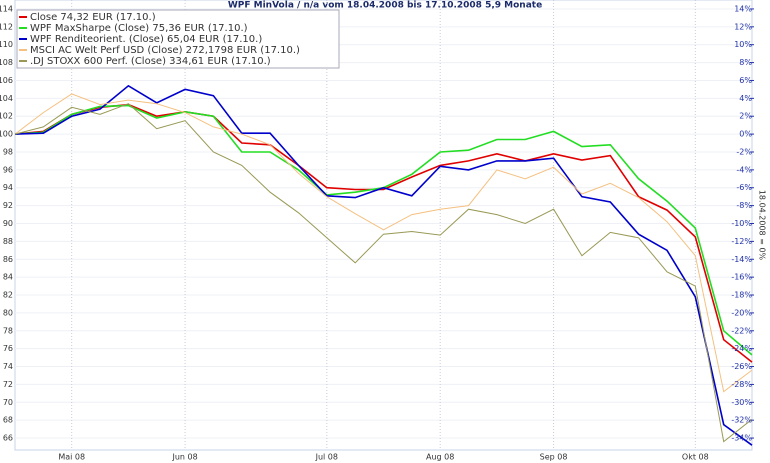  What do you see at coordinates (8, 277) in the screenshot?
I see `y-tick-label: 84` at bounding box center [8, 277].